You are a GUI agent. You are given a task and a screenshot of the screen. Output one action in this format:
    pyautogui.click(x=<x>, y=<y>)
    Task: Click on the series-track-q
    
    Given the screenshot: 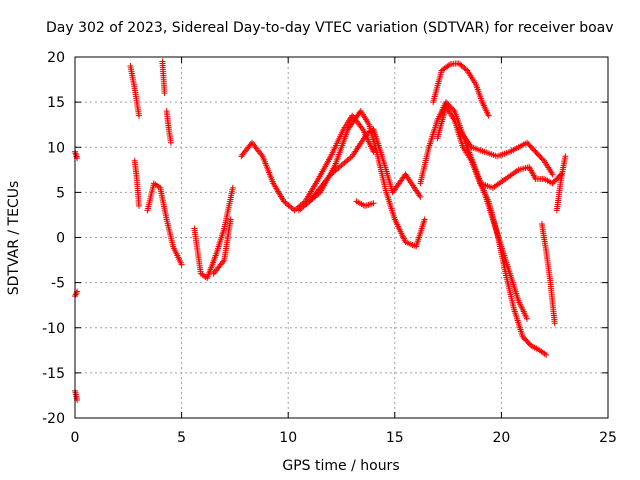 What is the action you would take?
    pyautogui.click(x=461, y=89)
    